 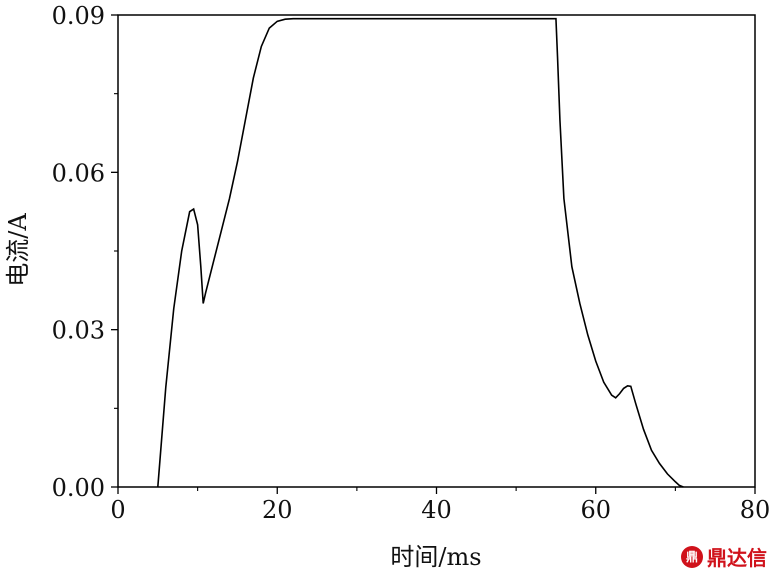 I want to click on y-tick-label-2: 0.06, so click(x=78, y=173).